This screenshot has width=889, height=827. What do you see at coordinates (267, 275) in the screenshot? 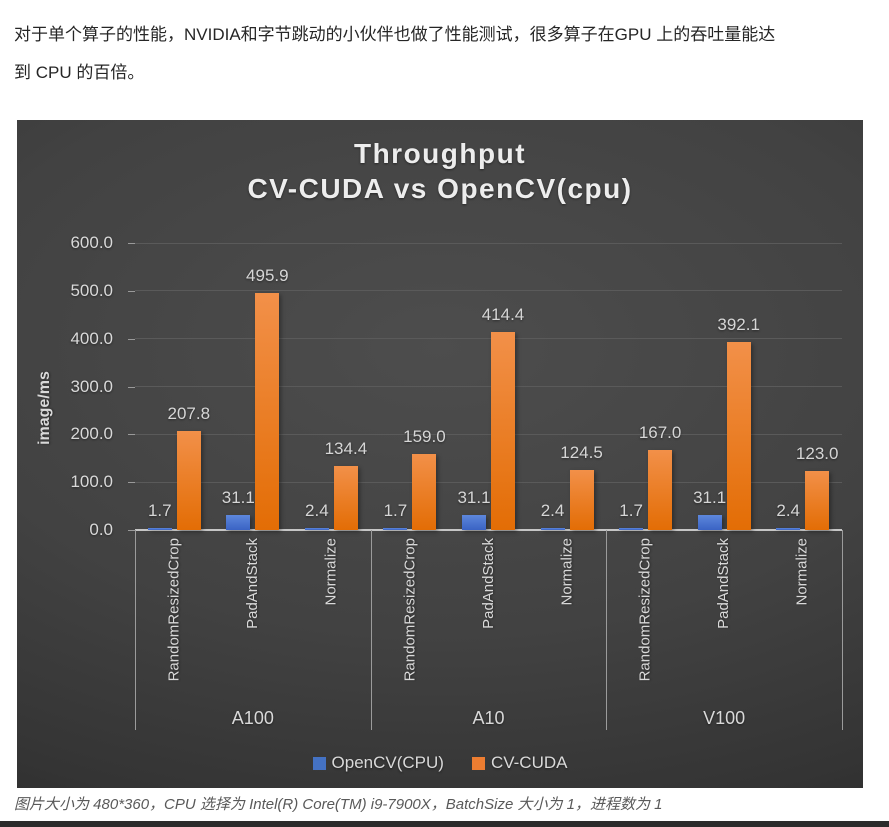
I see `data-label: 495.9` at bounding box center [267, 275].